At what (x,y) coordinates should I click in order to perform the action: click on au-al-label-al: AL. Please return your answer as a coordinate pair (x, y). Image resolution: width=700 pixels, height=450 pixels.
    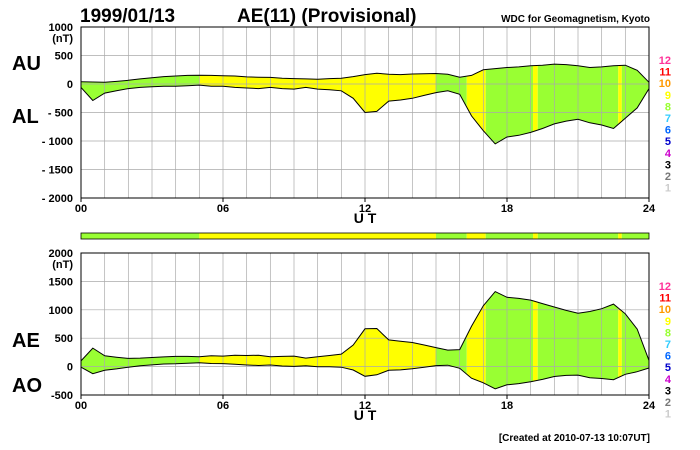
    Looking at the image, I should click on (25, 117).